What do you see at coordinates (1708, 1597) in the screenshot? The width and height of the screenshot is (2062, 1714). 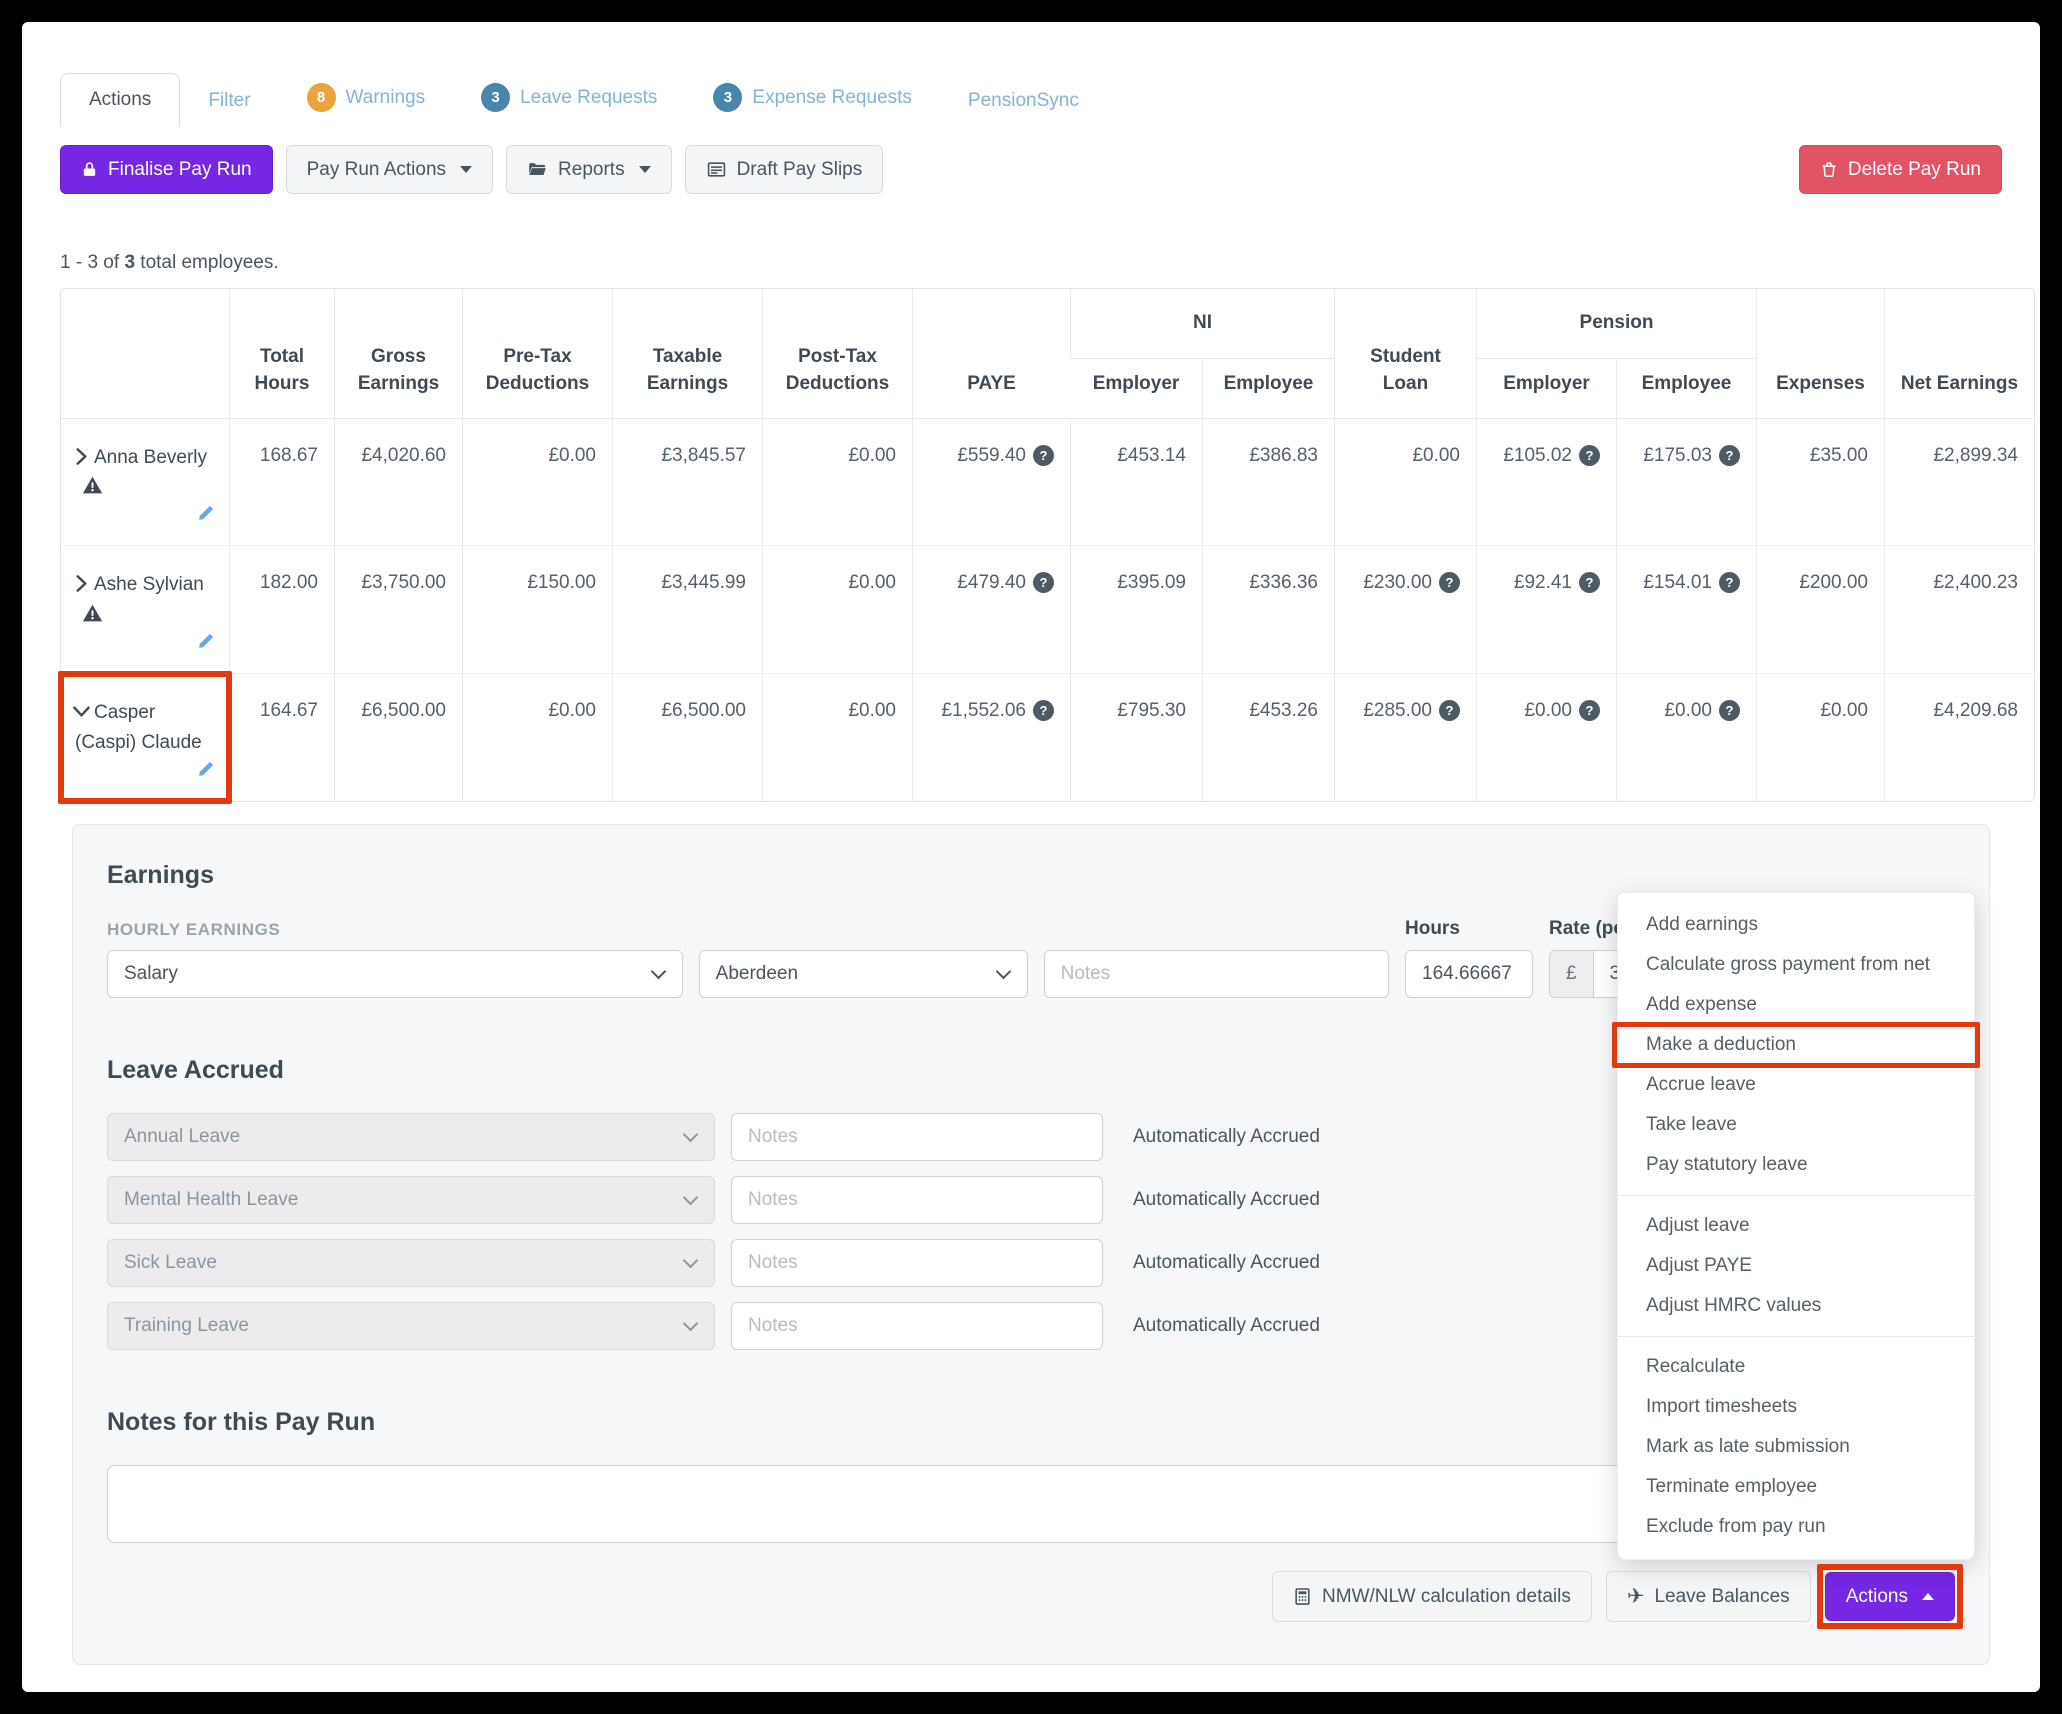 I see `leave-balances-button: ✈ Leave Balances` at bounding box center [1708, 1597].